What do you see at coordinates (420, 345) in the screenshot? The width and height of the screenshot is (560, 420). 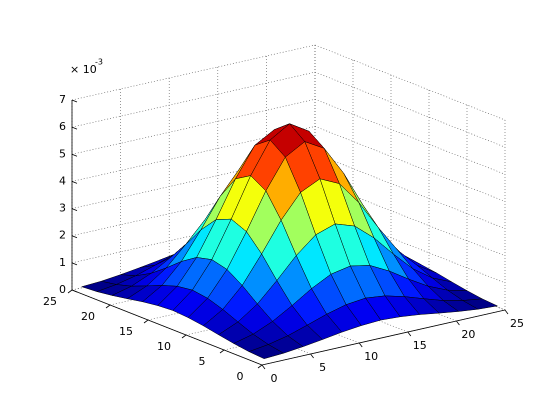 I see `x-tick-label: 15` at bounding box center [420, 345].